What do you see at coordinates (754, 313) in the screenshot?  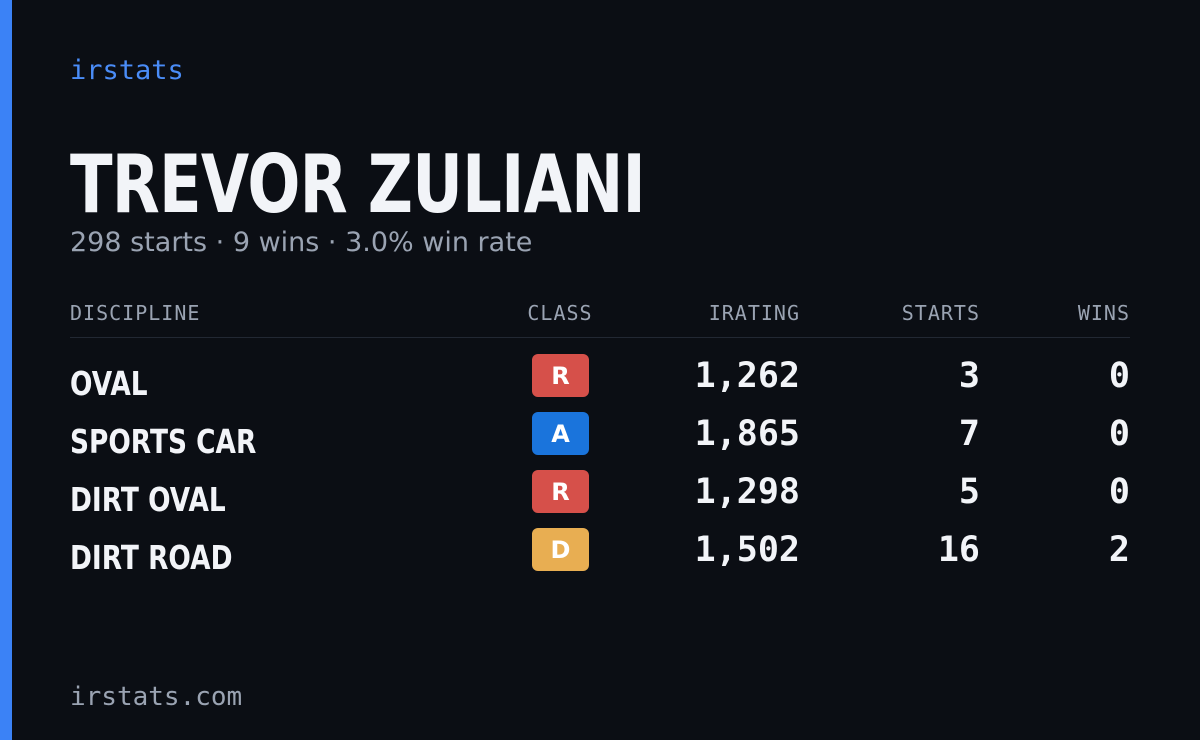 I see `column-header: IRATING` at bounding box center [754, 313].